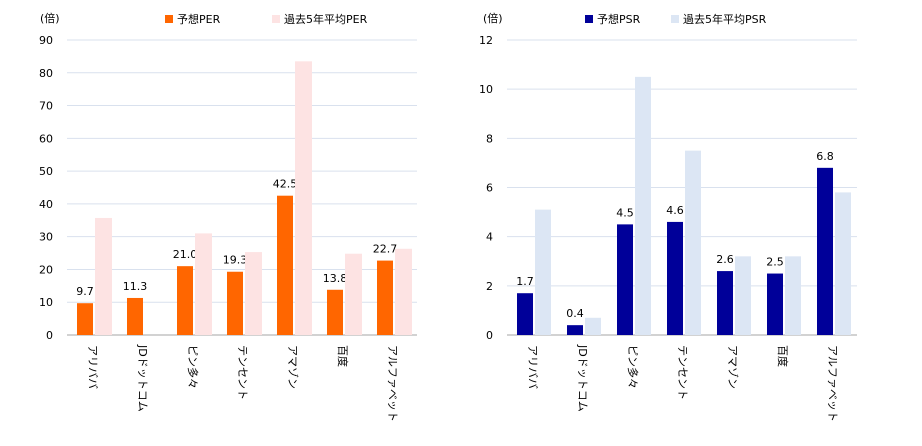 The image size is (922, 446). What do you see at coordinates (775, 262) in the screenshot?
I see `data-label: 2.5` at bounding box center [775, 262].